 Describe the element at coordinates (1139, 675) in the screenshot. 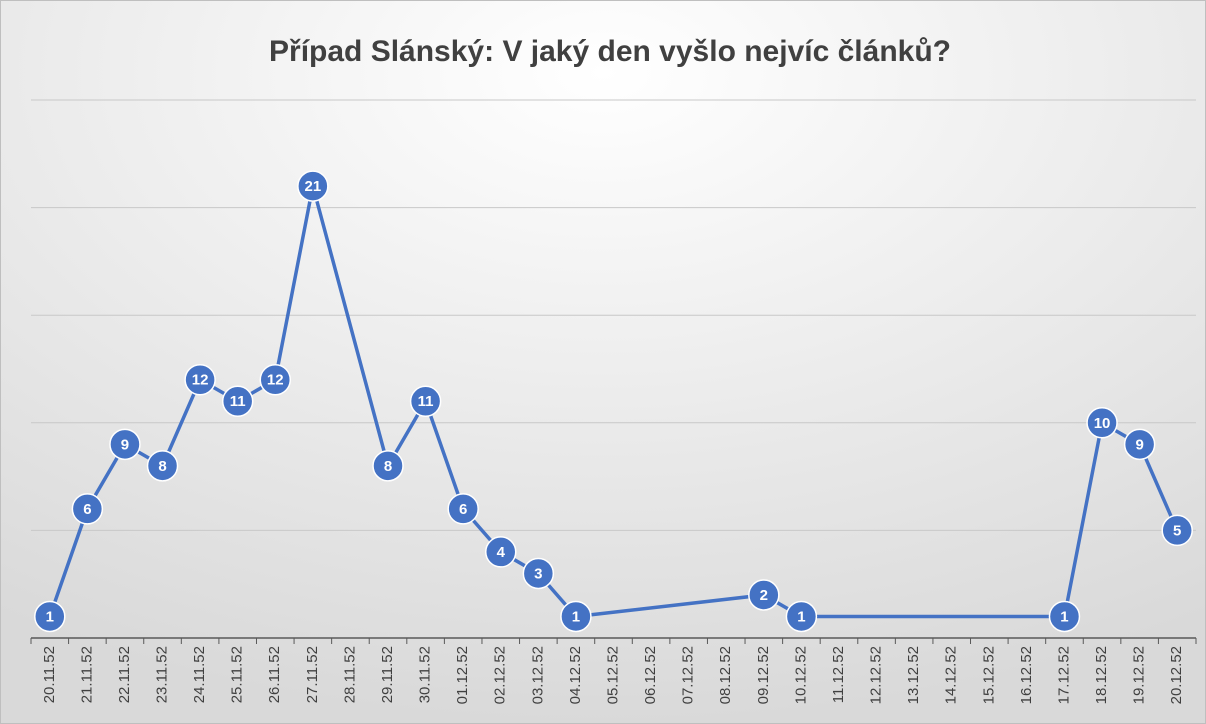

I see `x-tick-label: 19.12.52` at that location.